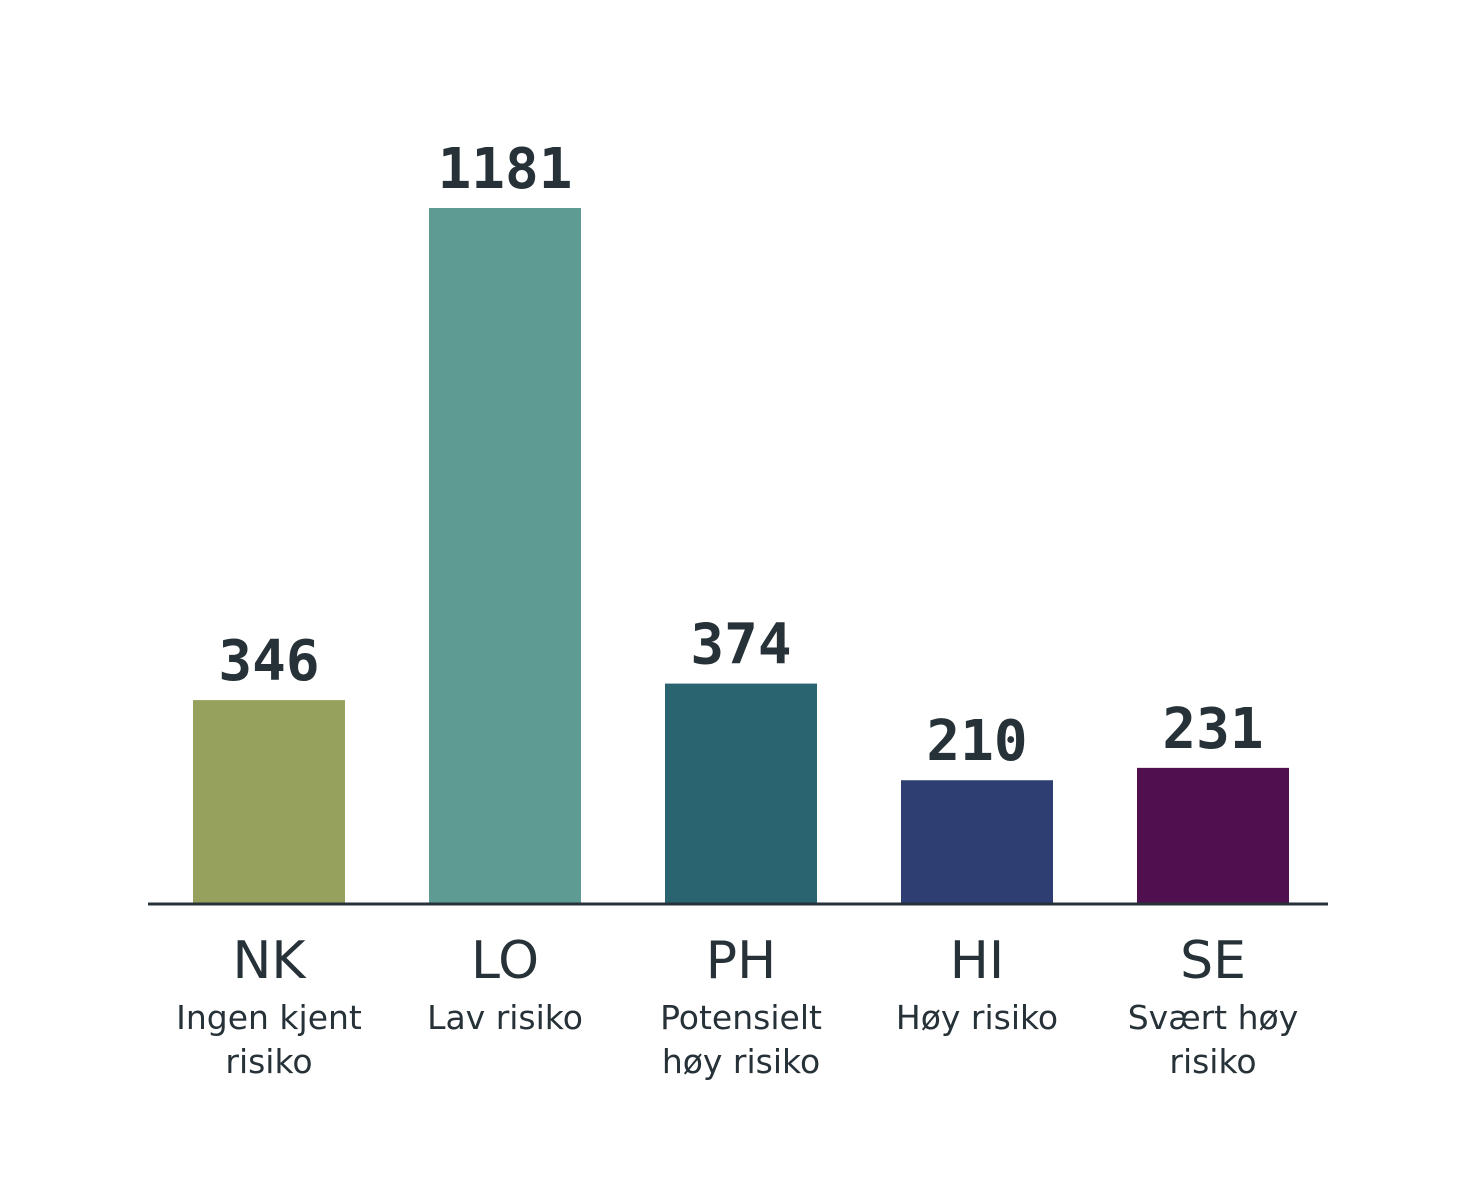 Image resolution: width=1477 pixels, height=1182 pixels. What do you see at coordinates (741, 961) in the screenshot?
I see `category-label: PH` at bounding box center [741, 961].